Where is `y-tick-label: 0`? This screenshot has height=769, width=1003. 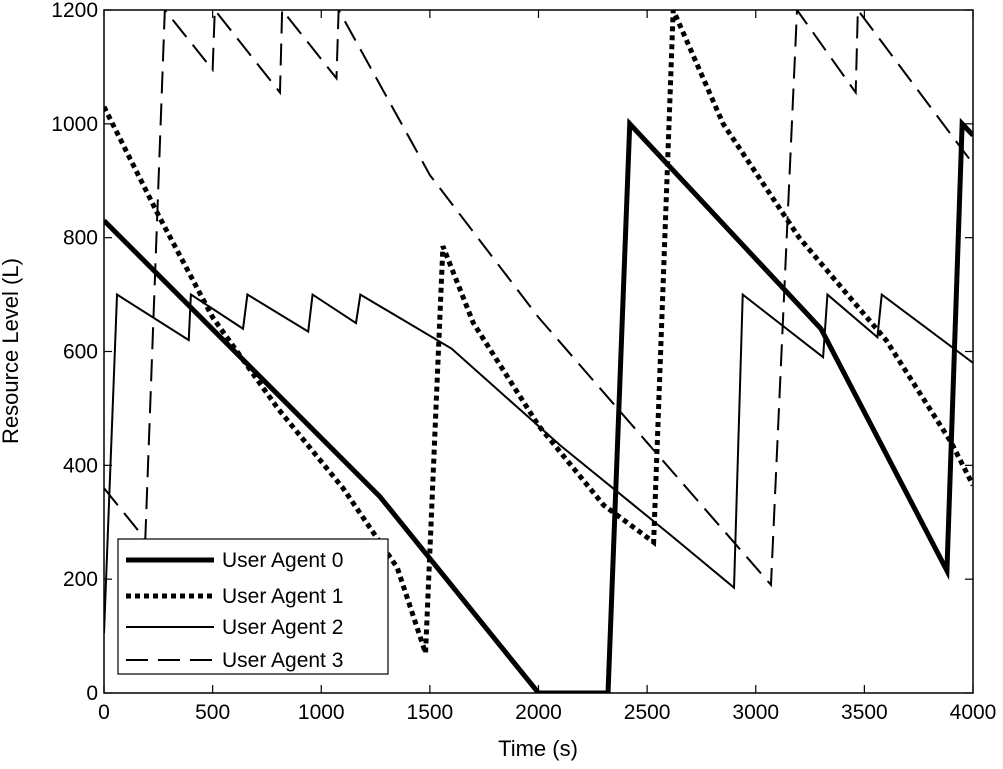 y-tick-label: 0 is located at coordinates (92, 693).